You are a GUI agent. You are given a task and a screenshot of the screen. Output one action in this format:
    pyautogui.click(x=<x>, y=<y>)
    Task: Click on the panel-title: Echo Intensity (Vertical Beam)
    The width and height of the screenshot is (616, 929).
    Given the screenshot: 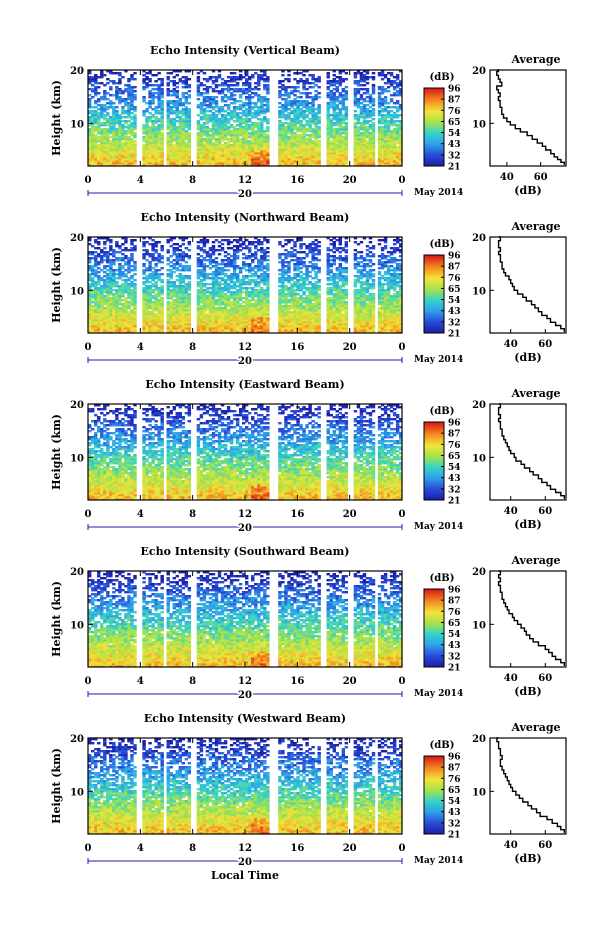 What is the action you would take?
    pyautogui.click(x=245, y=50)
    